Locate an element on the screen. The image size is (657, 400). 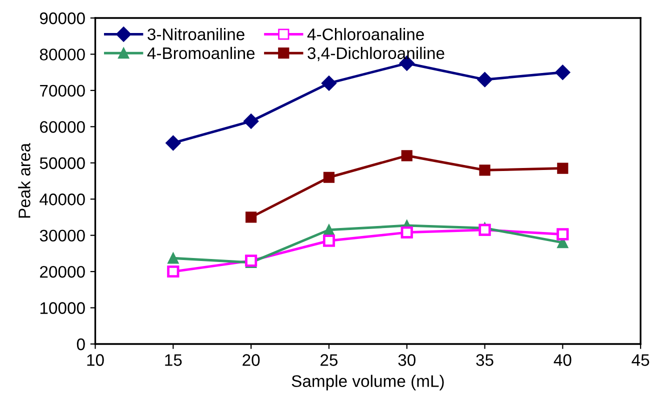
x-axis-title: Sample volume (mL) is located at coordinates (368, 382).